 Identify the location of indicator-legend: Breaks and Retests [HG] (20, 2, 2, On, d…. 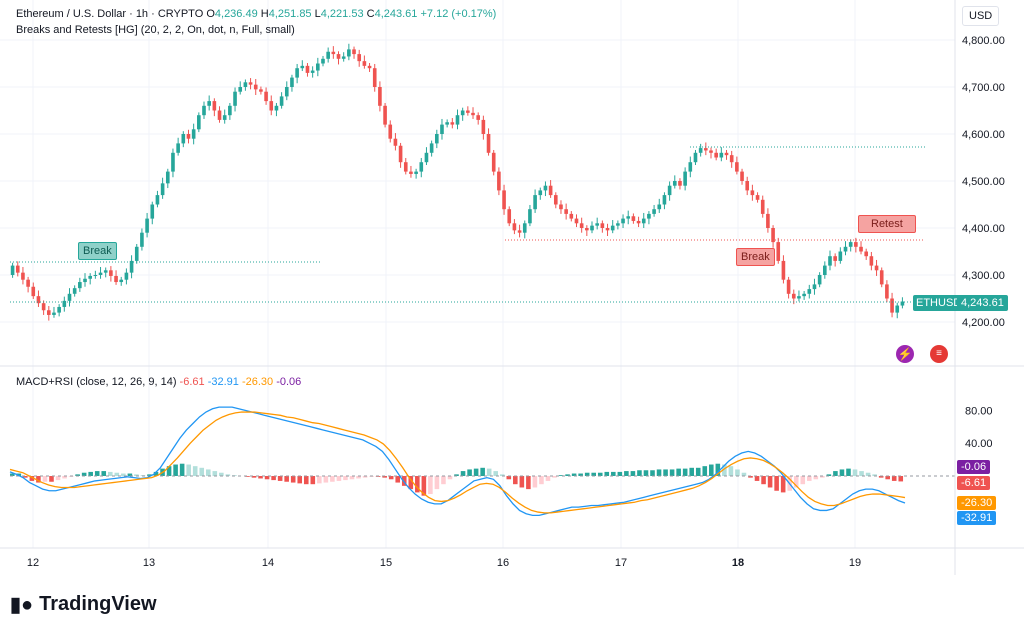
(155, 30).